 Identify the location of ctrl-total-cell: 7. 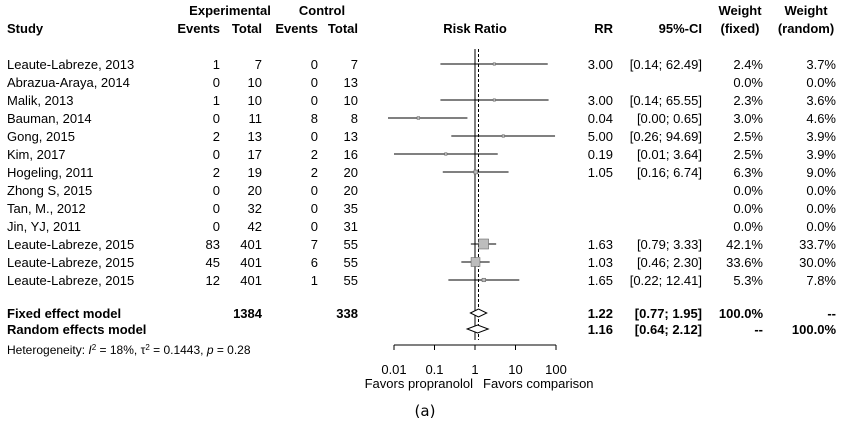
(354, 64).